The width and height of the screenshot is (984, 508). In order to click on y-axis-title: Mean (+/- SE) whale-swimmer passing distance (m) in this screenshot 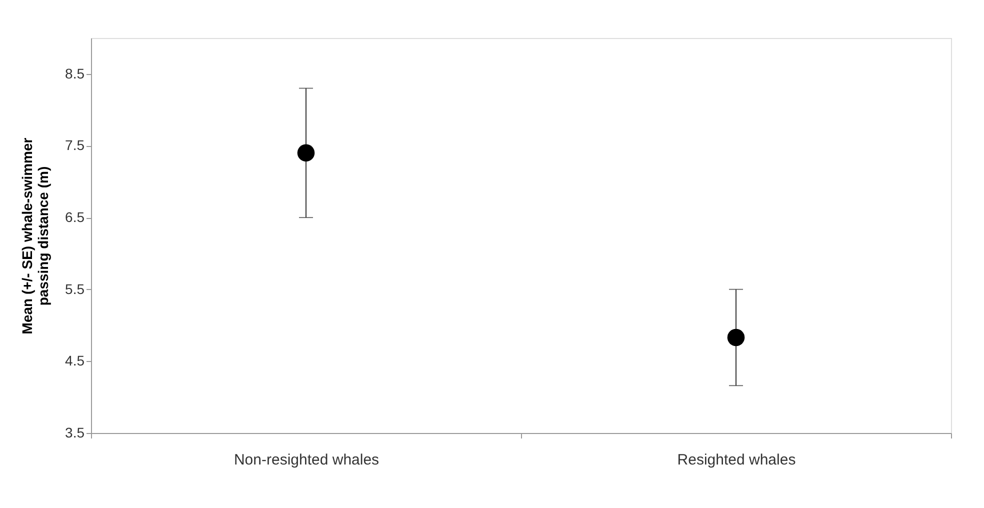, I will do `click(35, 235)`.